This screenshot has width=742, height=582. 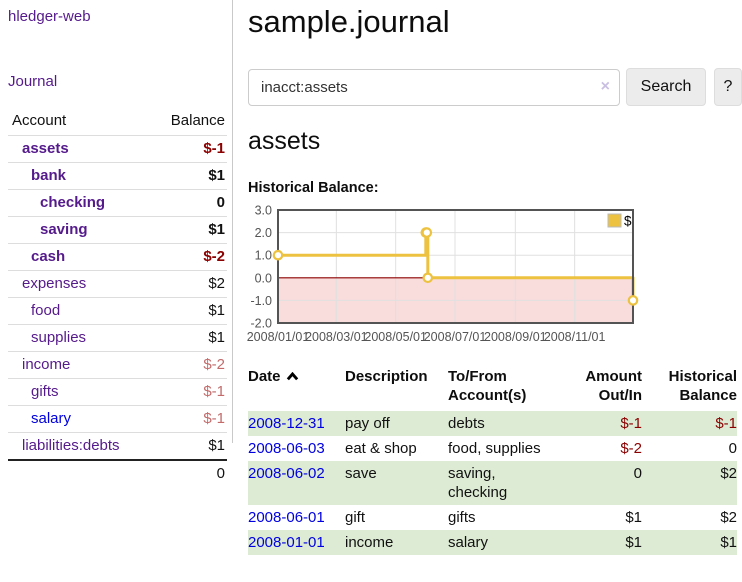 I want to click on clear-search-icon: ×, so click(x=605, y=86).